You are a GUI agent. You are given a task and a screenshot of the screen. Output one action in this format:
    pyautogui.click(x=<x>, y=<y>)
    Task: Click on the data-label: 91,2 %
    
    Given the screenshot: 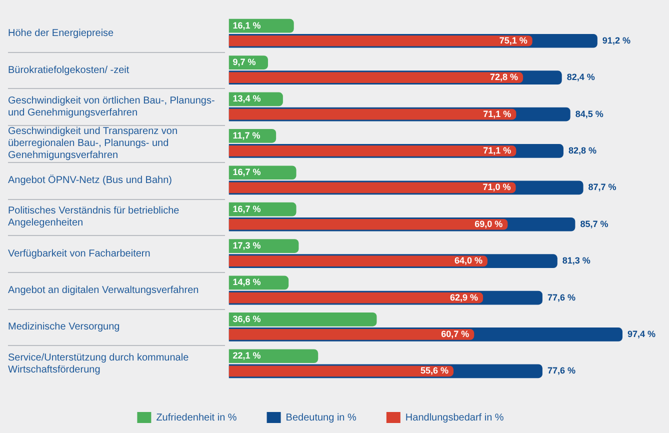 What is the action you would take?
    pyautogui.click(x=616, y=40)
    